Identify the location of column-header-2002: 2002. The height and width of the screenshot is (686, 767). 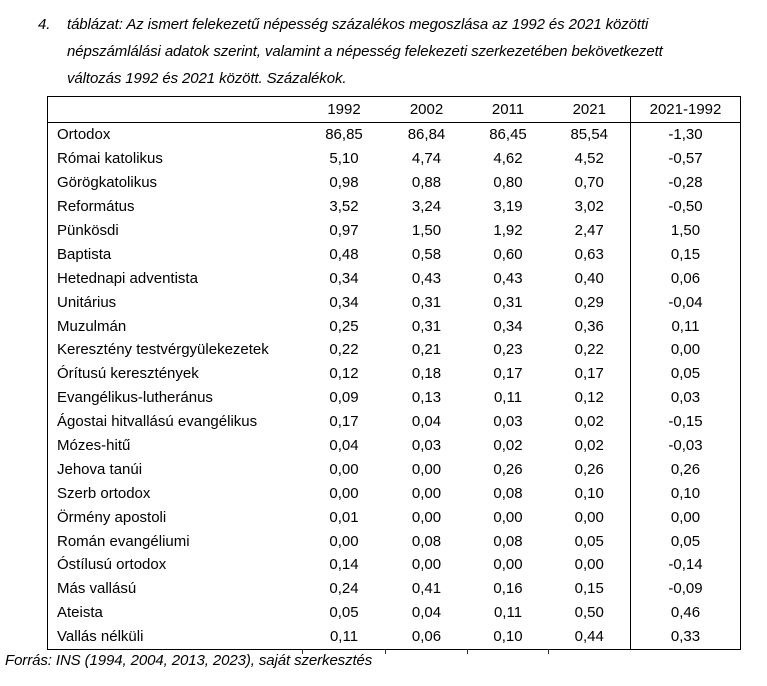
(426, 109).